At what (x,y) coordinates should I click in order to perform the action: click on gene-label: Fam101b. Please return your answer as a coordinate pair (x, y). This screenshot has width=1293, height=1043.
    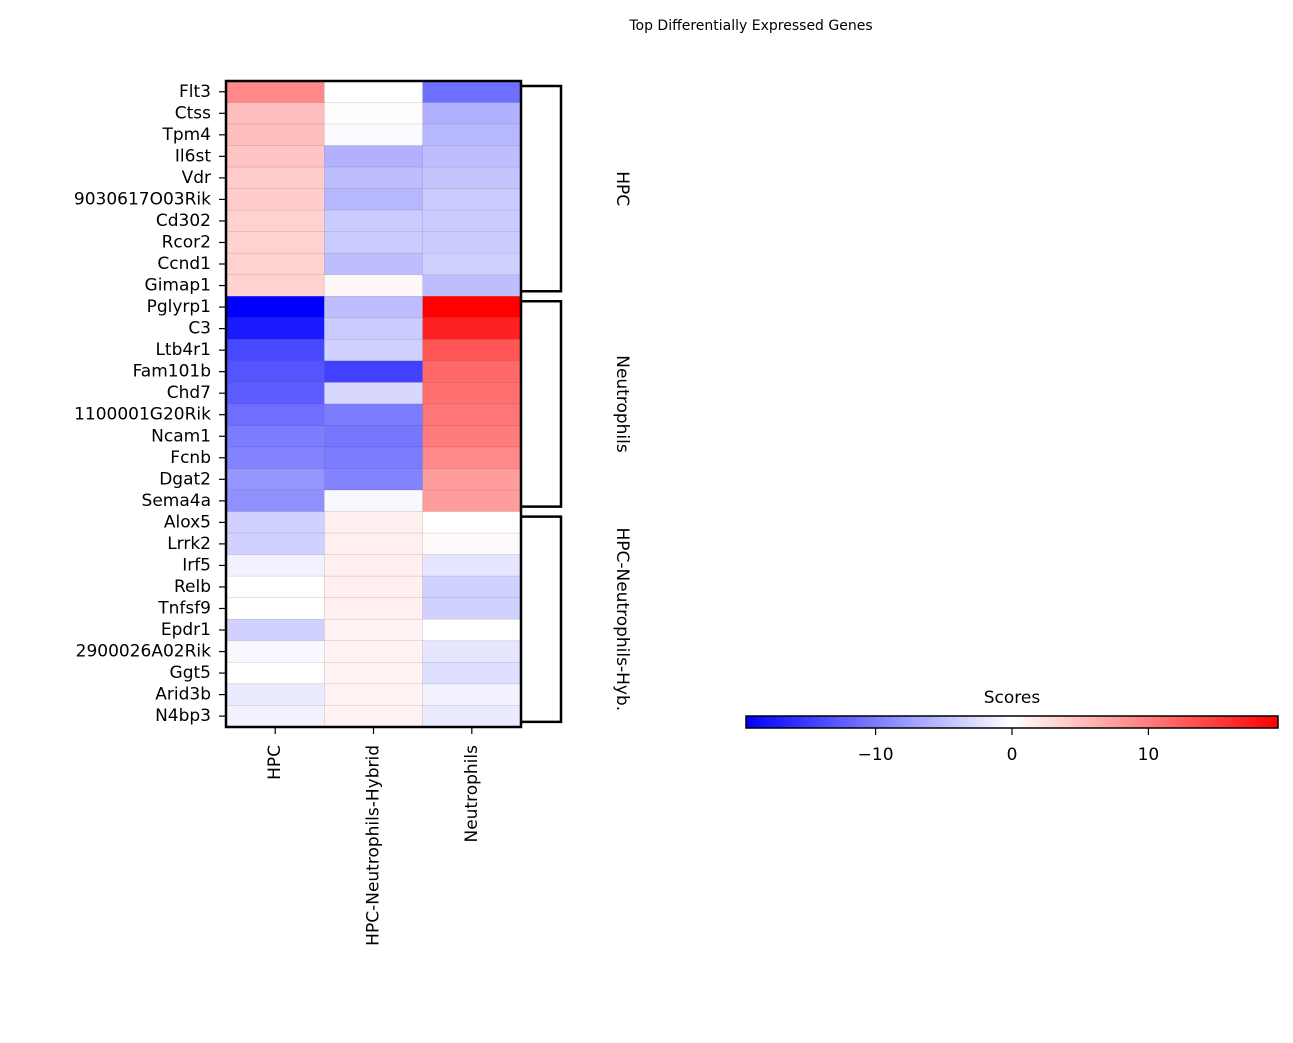
    Looking at the image, I should click on (172, 372).